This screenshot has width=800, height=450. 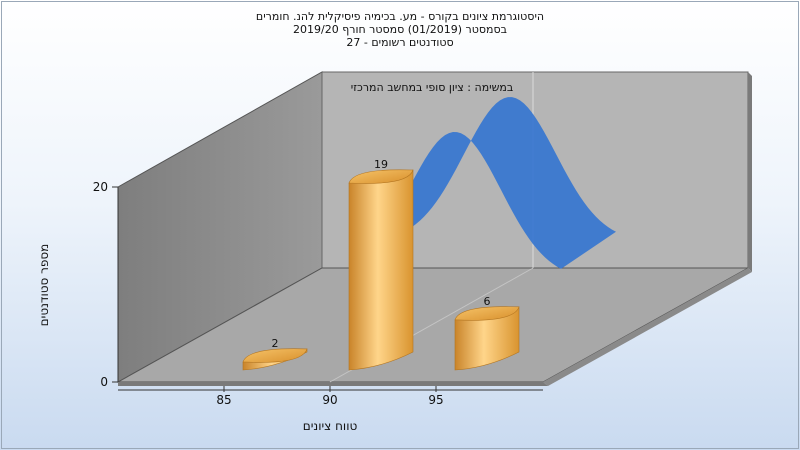 I want to click on x-tick-label: 95, so click(x=435, y=400).